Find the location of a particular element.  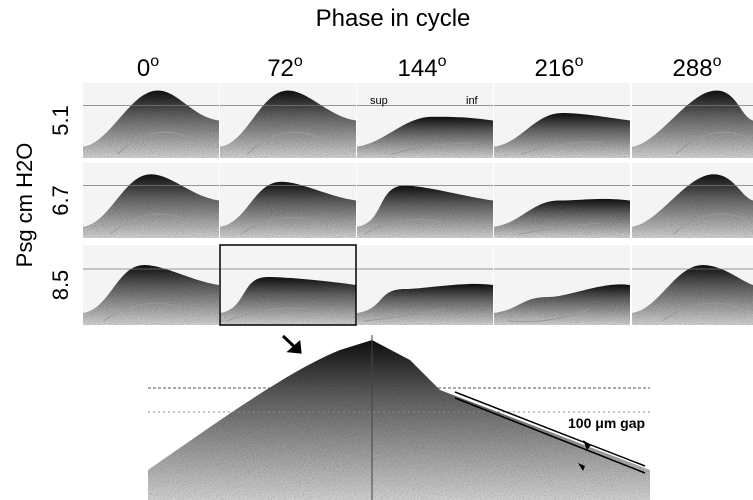

highlight-box is located at coordinates (288, 285).